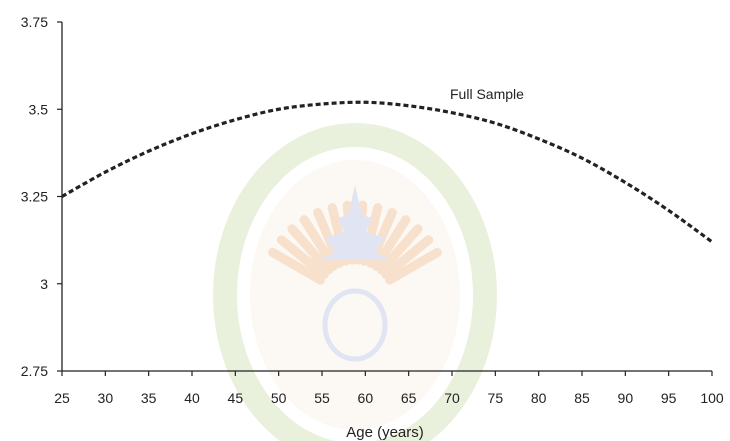 This screenshot has height=441, width=730. What do you see at coordinates (539, 398) in the screenshot?
I see `x-tick-label: 80` at bounding box center [539, 398].